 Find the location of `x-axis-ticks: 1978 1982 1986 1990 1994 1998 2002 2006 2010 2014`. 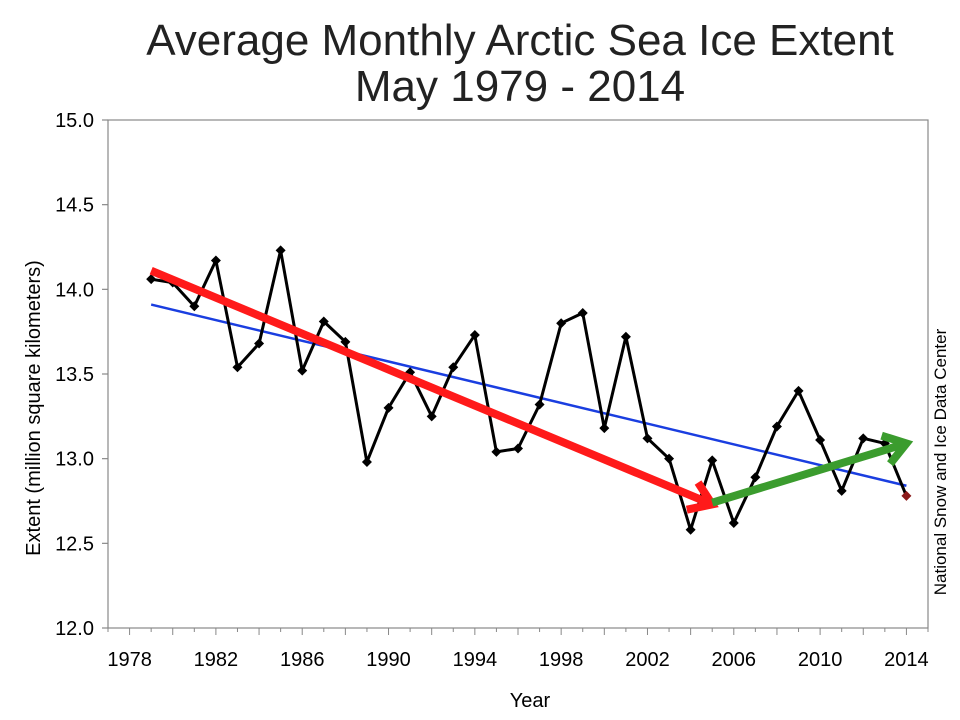

x-axis-ticks: 1978 1982 1986 1990 1994 1998 2002 2006 2010 2014 is located at coordinates (518, 649).